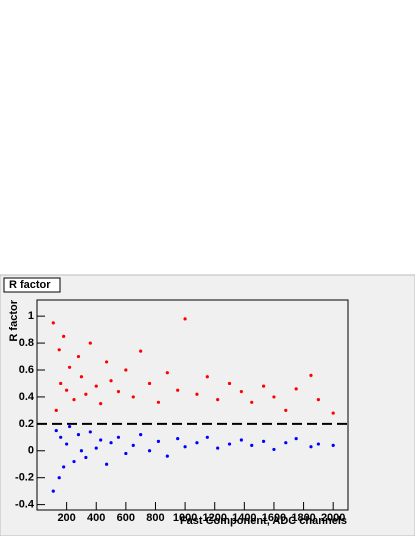 This screenshot has height=541, width=415. I want to click on x-tick-label: 1200, so click(214, 518).